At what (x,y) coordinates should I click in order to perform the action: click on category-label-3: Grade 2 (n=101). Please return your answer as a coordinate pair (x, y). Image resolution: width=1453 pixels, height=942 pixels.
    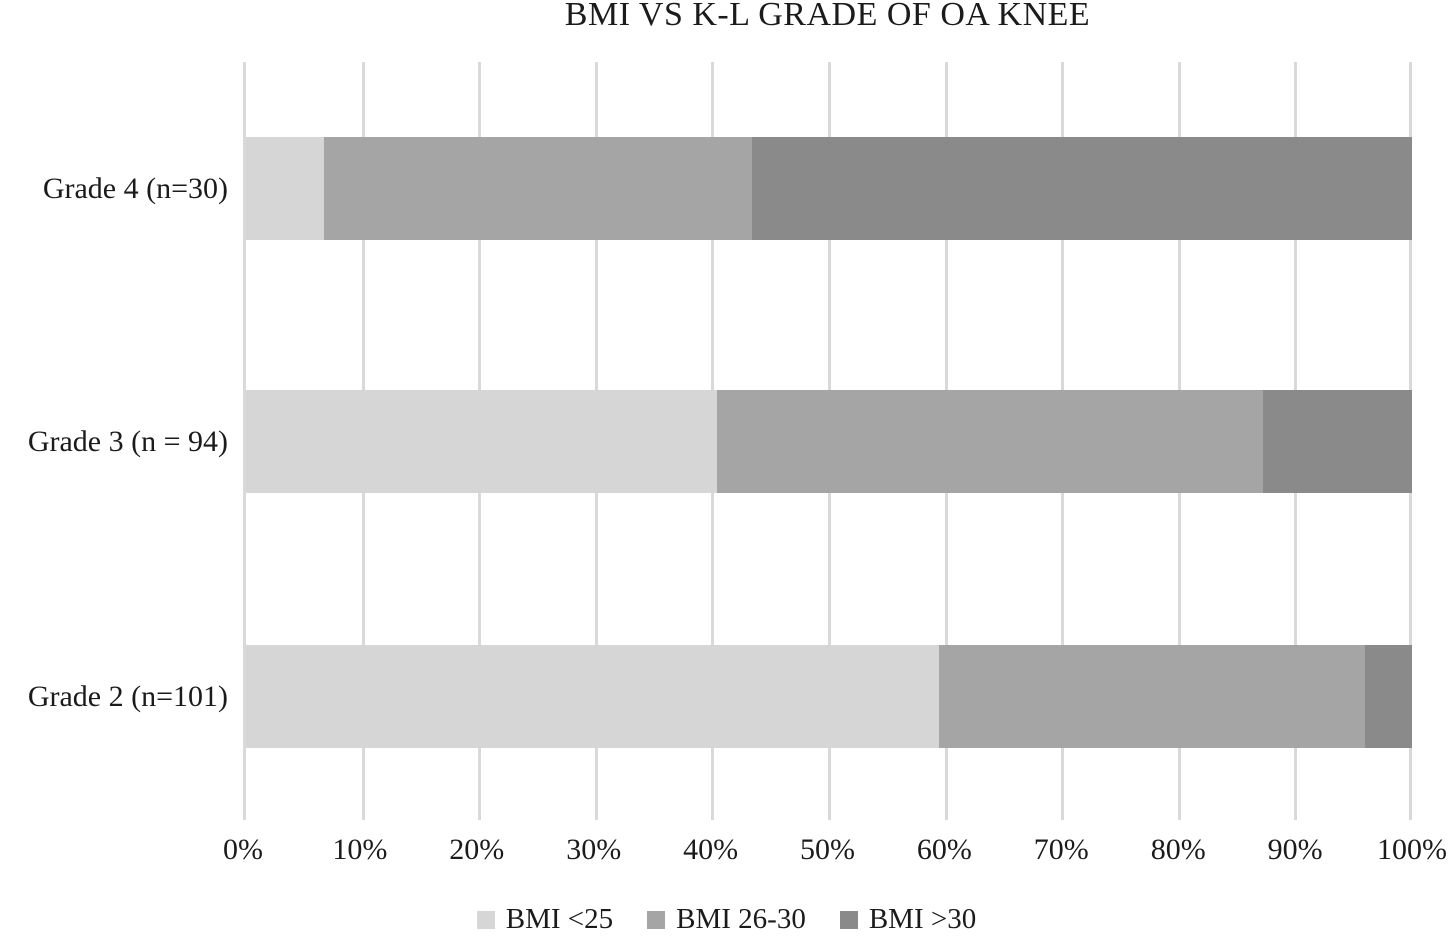
    Looking at the image, I should click on (127, 696).